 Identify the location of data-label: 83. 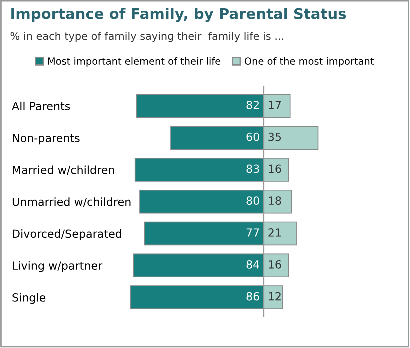
(253, 169).